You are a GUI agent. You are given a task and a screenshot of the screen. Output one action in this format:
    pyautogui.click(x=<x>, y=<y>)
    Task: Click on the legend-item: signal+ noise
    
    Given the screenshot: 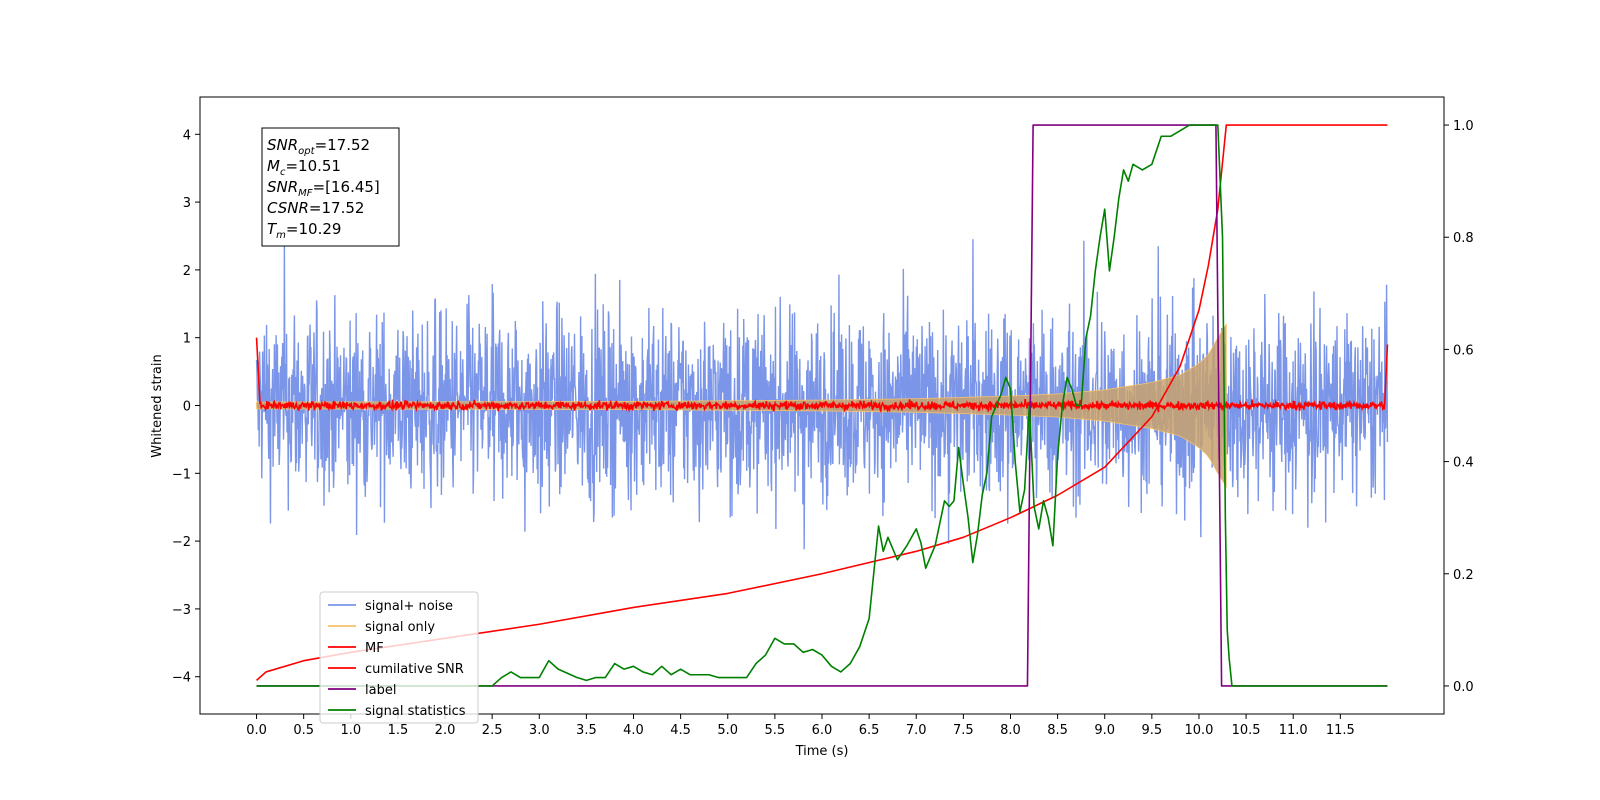 What is the action you would take?
    pyautogui.click(x=390, y=606)
    